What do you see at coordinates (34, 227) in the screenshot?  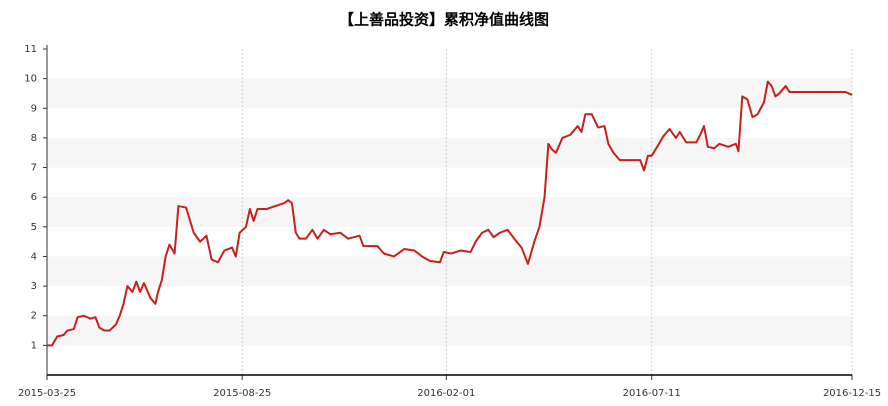 I see `y-tick-label: 5` at bounding box center [34, 227].